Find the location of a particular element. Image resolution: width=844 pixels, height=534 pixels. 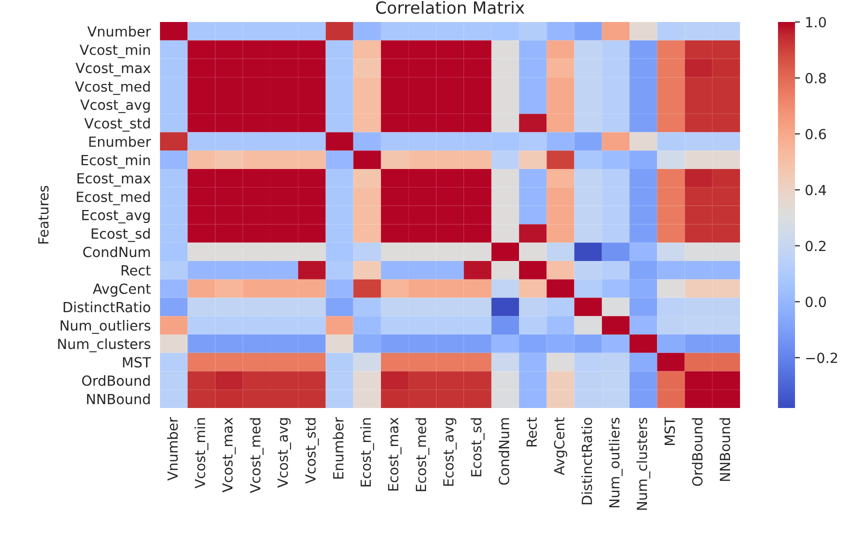

y-tick-label: AvgCent is located at coordinates (121, 290).